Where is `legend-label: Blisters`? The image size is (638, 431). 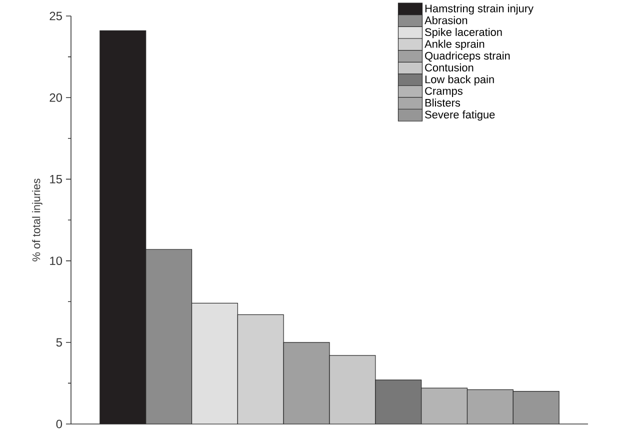
legend-label: Blisters is located at coordinates (442, 102).